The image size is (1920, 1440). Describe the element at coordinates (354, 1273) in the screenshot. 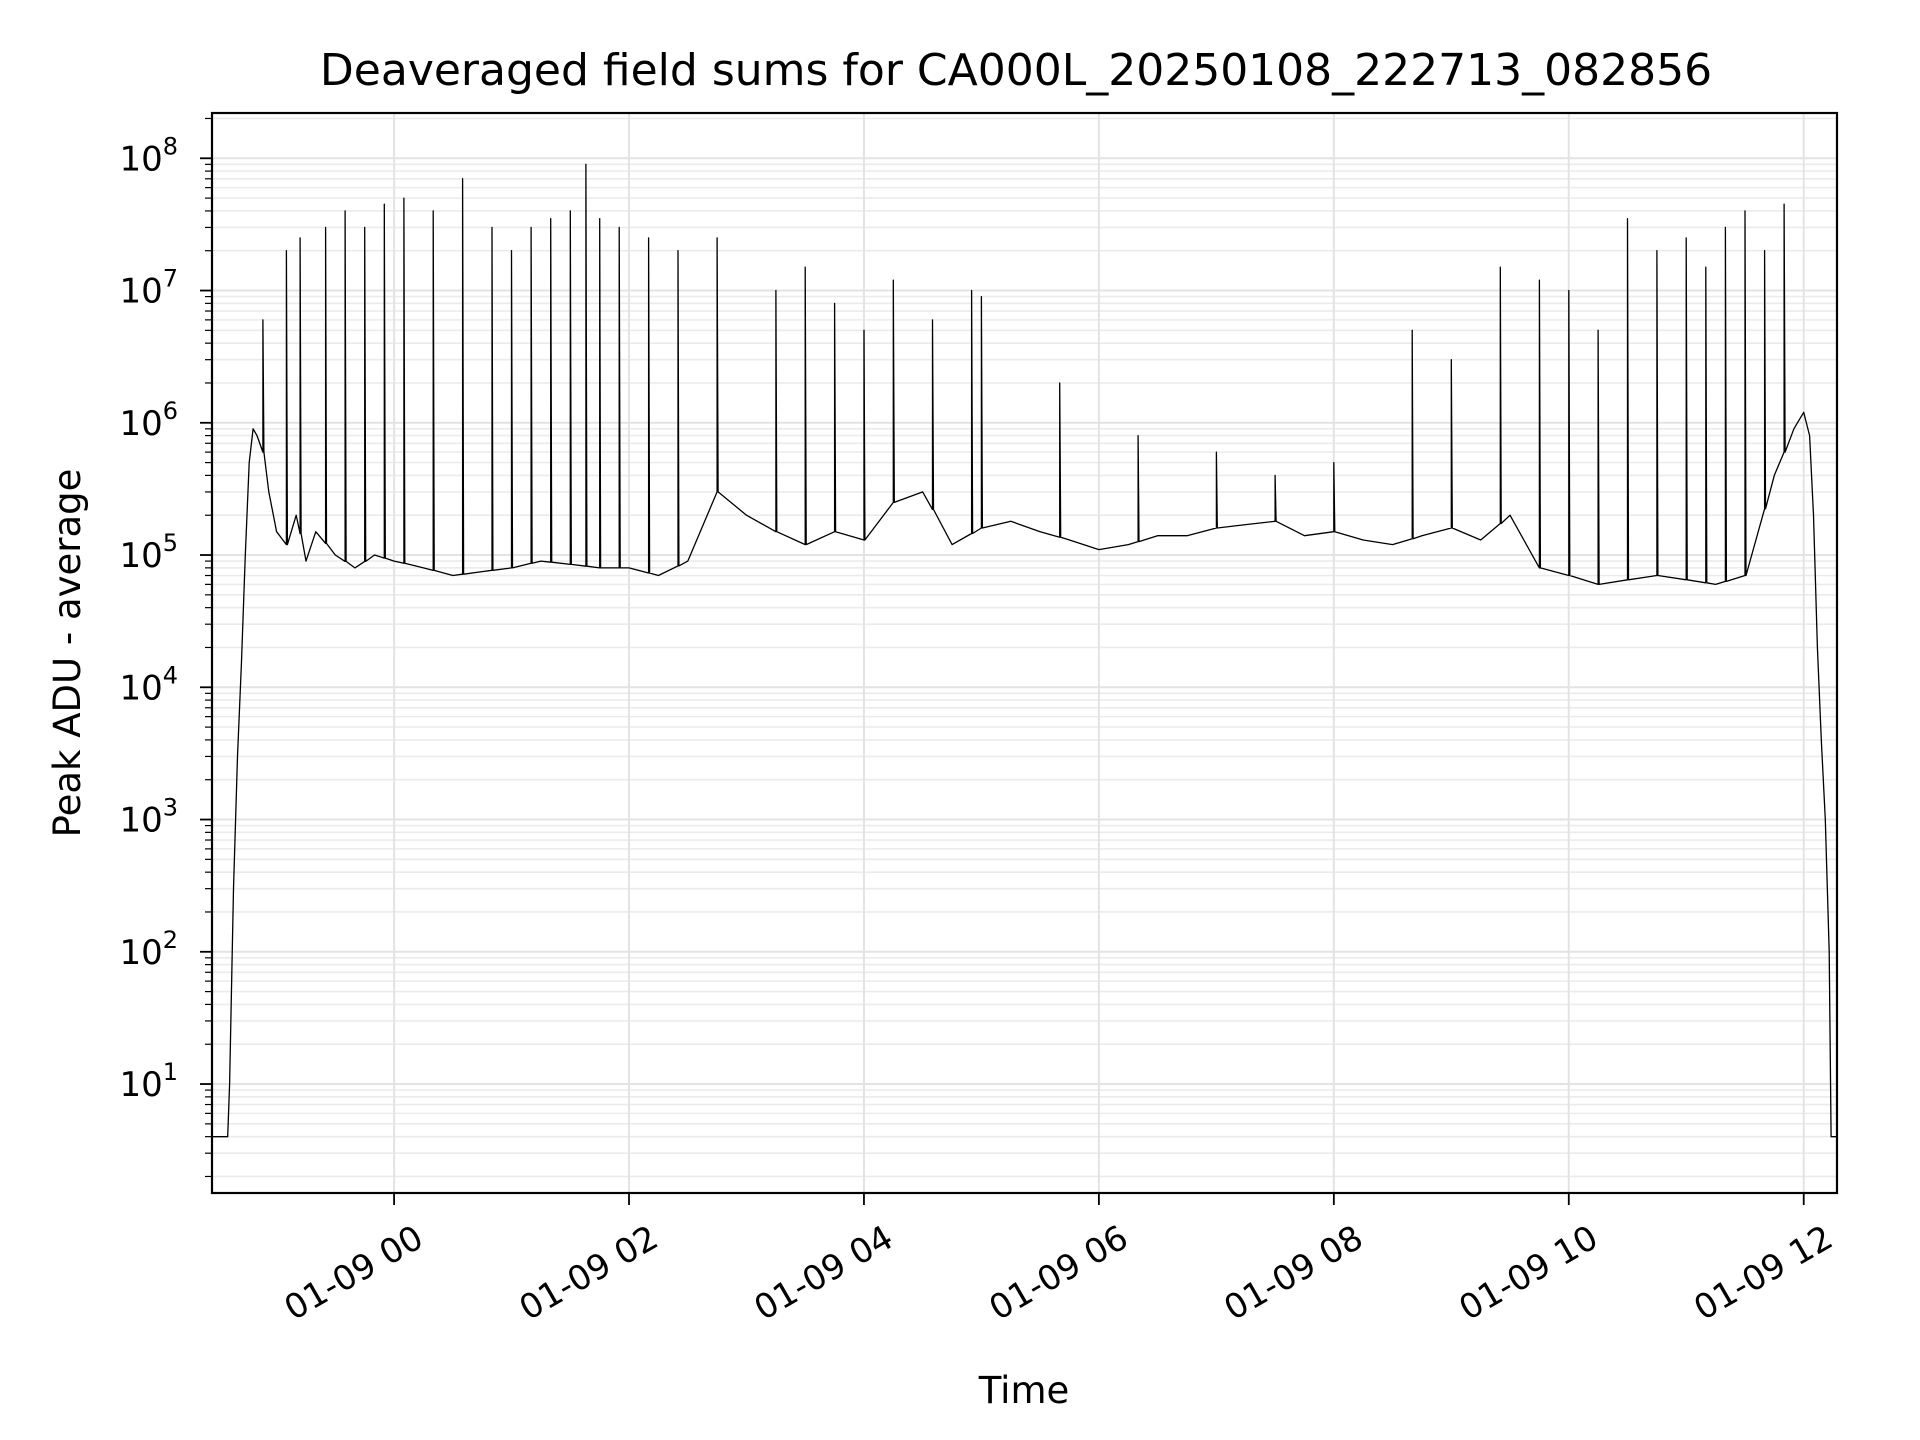

I see `x-tick-label: 01-09 00` at that location.